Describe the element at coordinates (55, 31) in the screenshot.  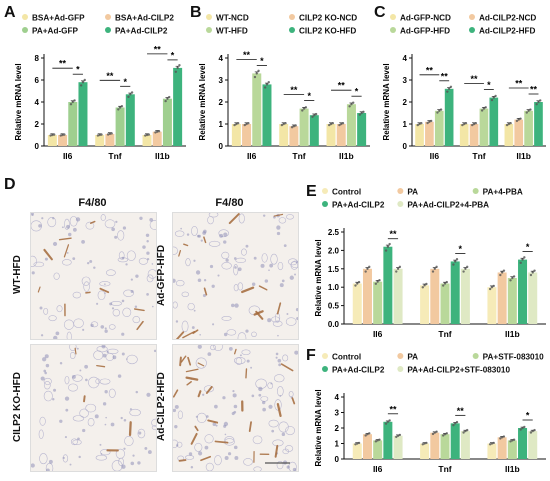
I see `legend-label: PA+Ad-GFP` at that location.